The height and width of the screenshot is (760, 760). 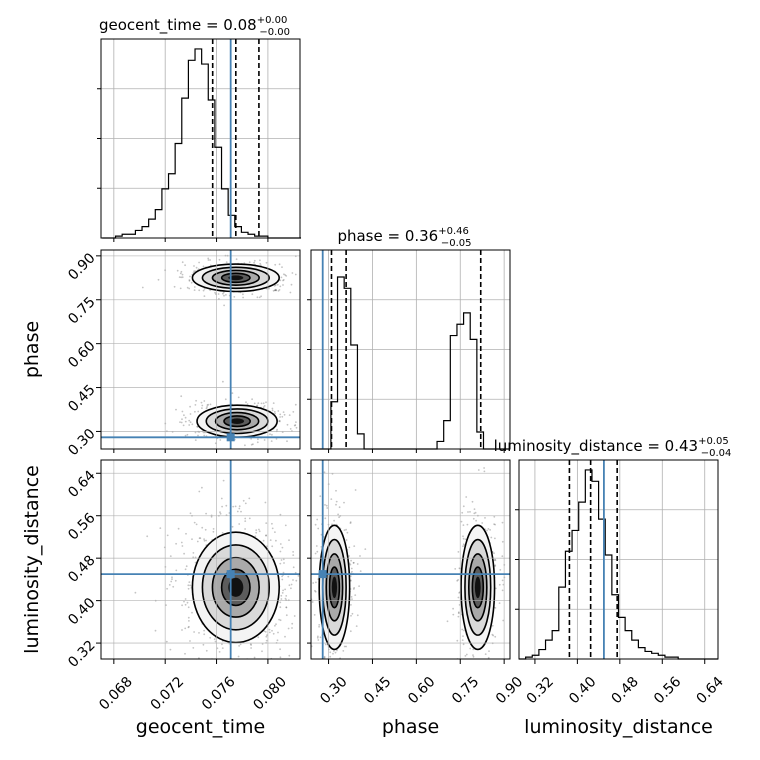 I want to click on panel-title-geocent_time: geocent_time = 0.08+0.00 −0.00, so click(x=194, y=26).